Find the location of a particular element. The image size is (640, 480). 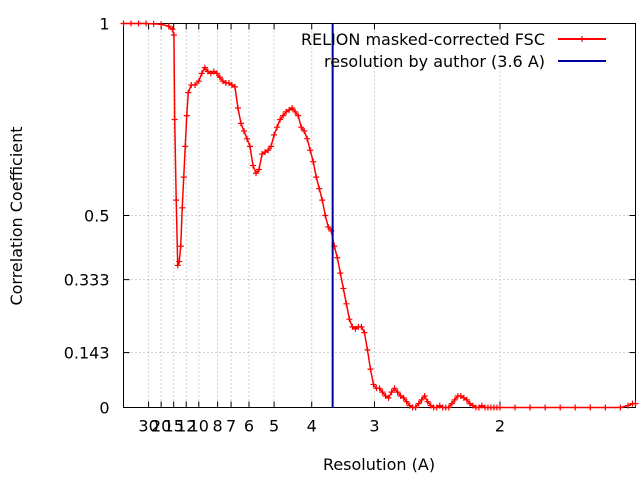

x-tick-label: 4 is located at coordinates (312, 426).